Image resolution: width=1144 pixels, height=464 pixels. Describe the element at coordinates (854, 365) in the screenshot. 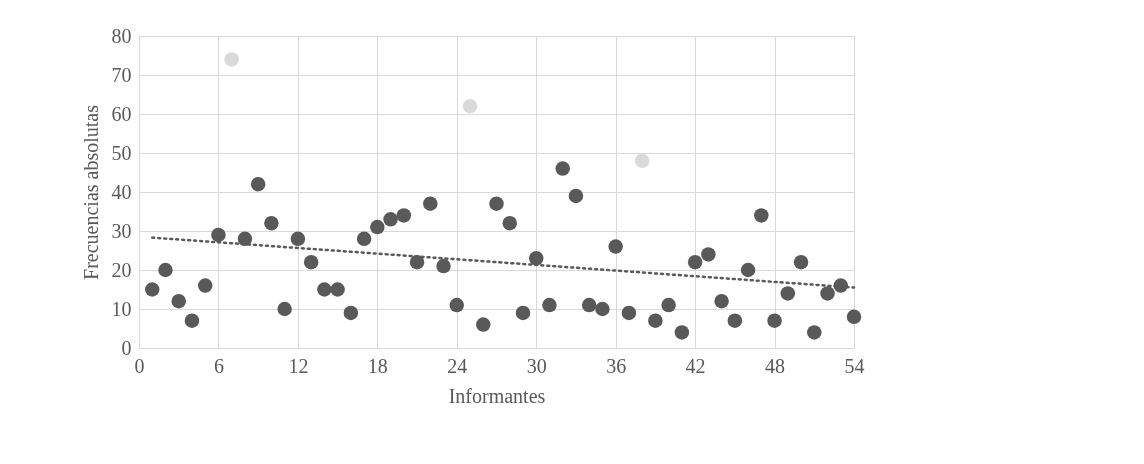

I see `x-tick-label: 54` at that location.